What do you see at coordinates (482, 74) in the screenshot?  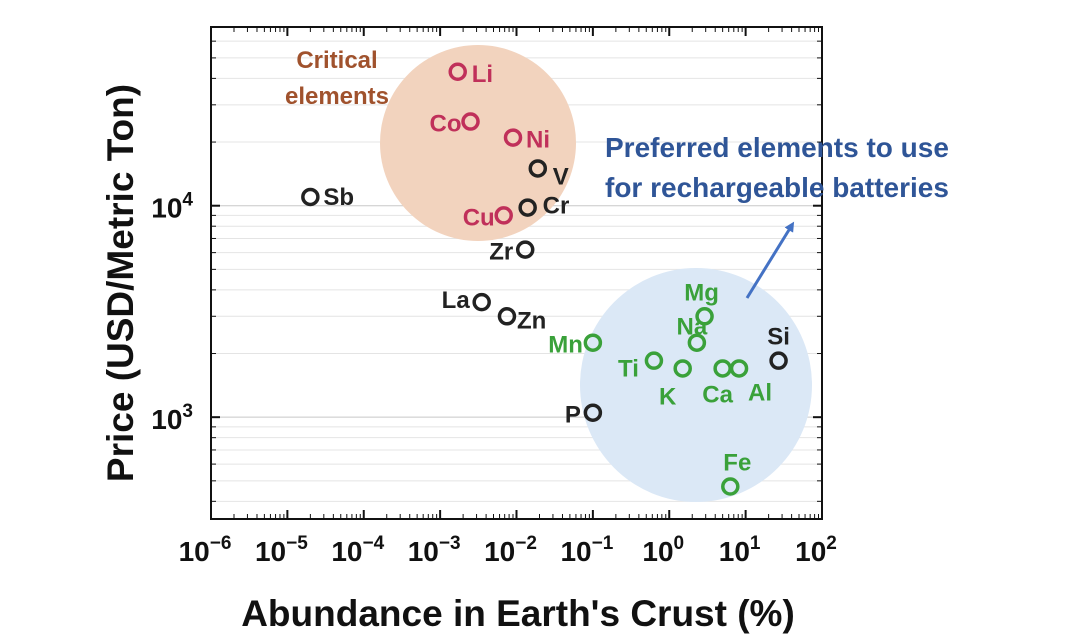 I see `point-label-li: Li` at bounding box center [482, 74].